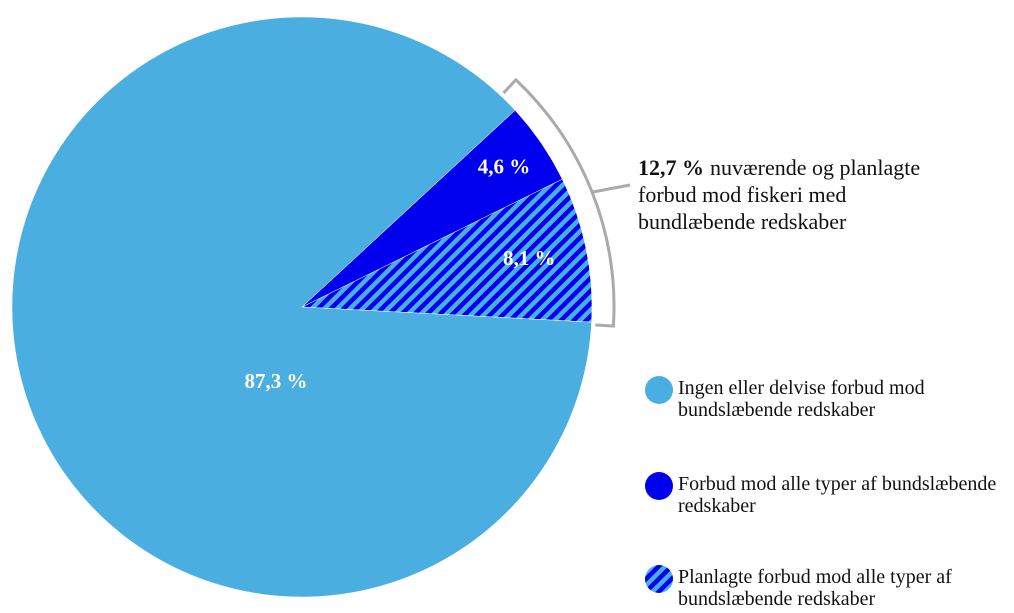 Image resolution: width=1014 pixels, height=613 pixels. I want to click on data-label: 8,1 %, so click(529, 258).